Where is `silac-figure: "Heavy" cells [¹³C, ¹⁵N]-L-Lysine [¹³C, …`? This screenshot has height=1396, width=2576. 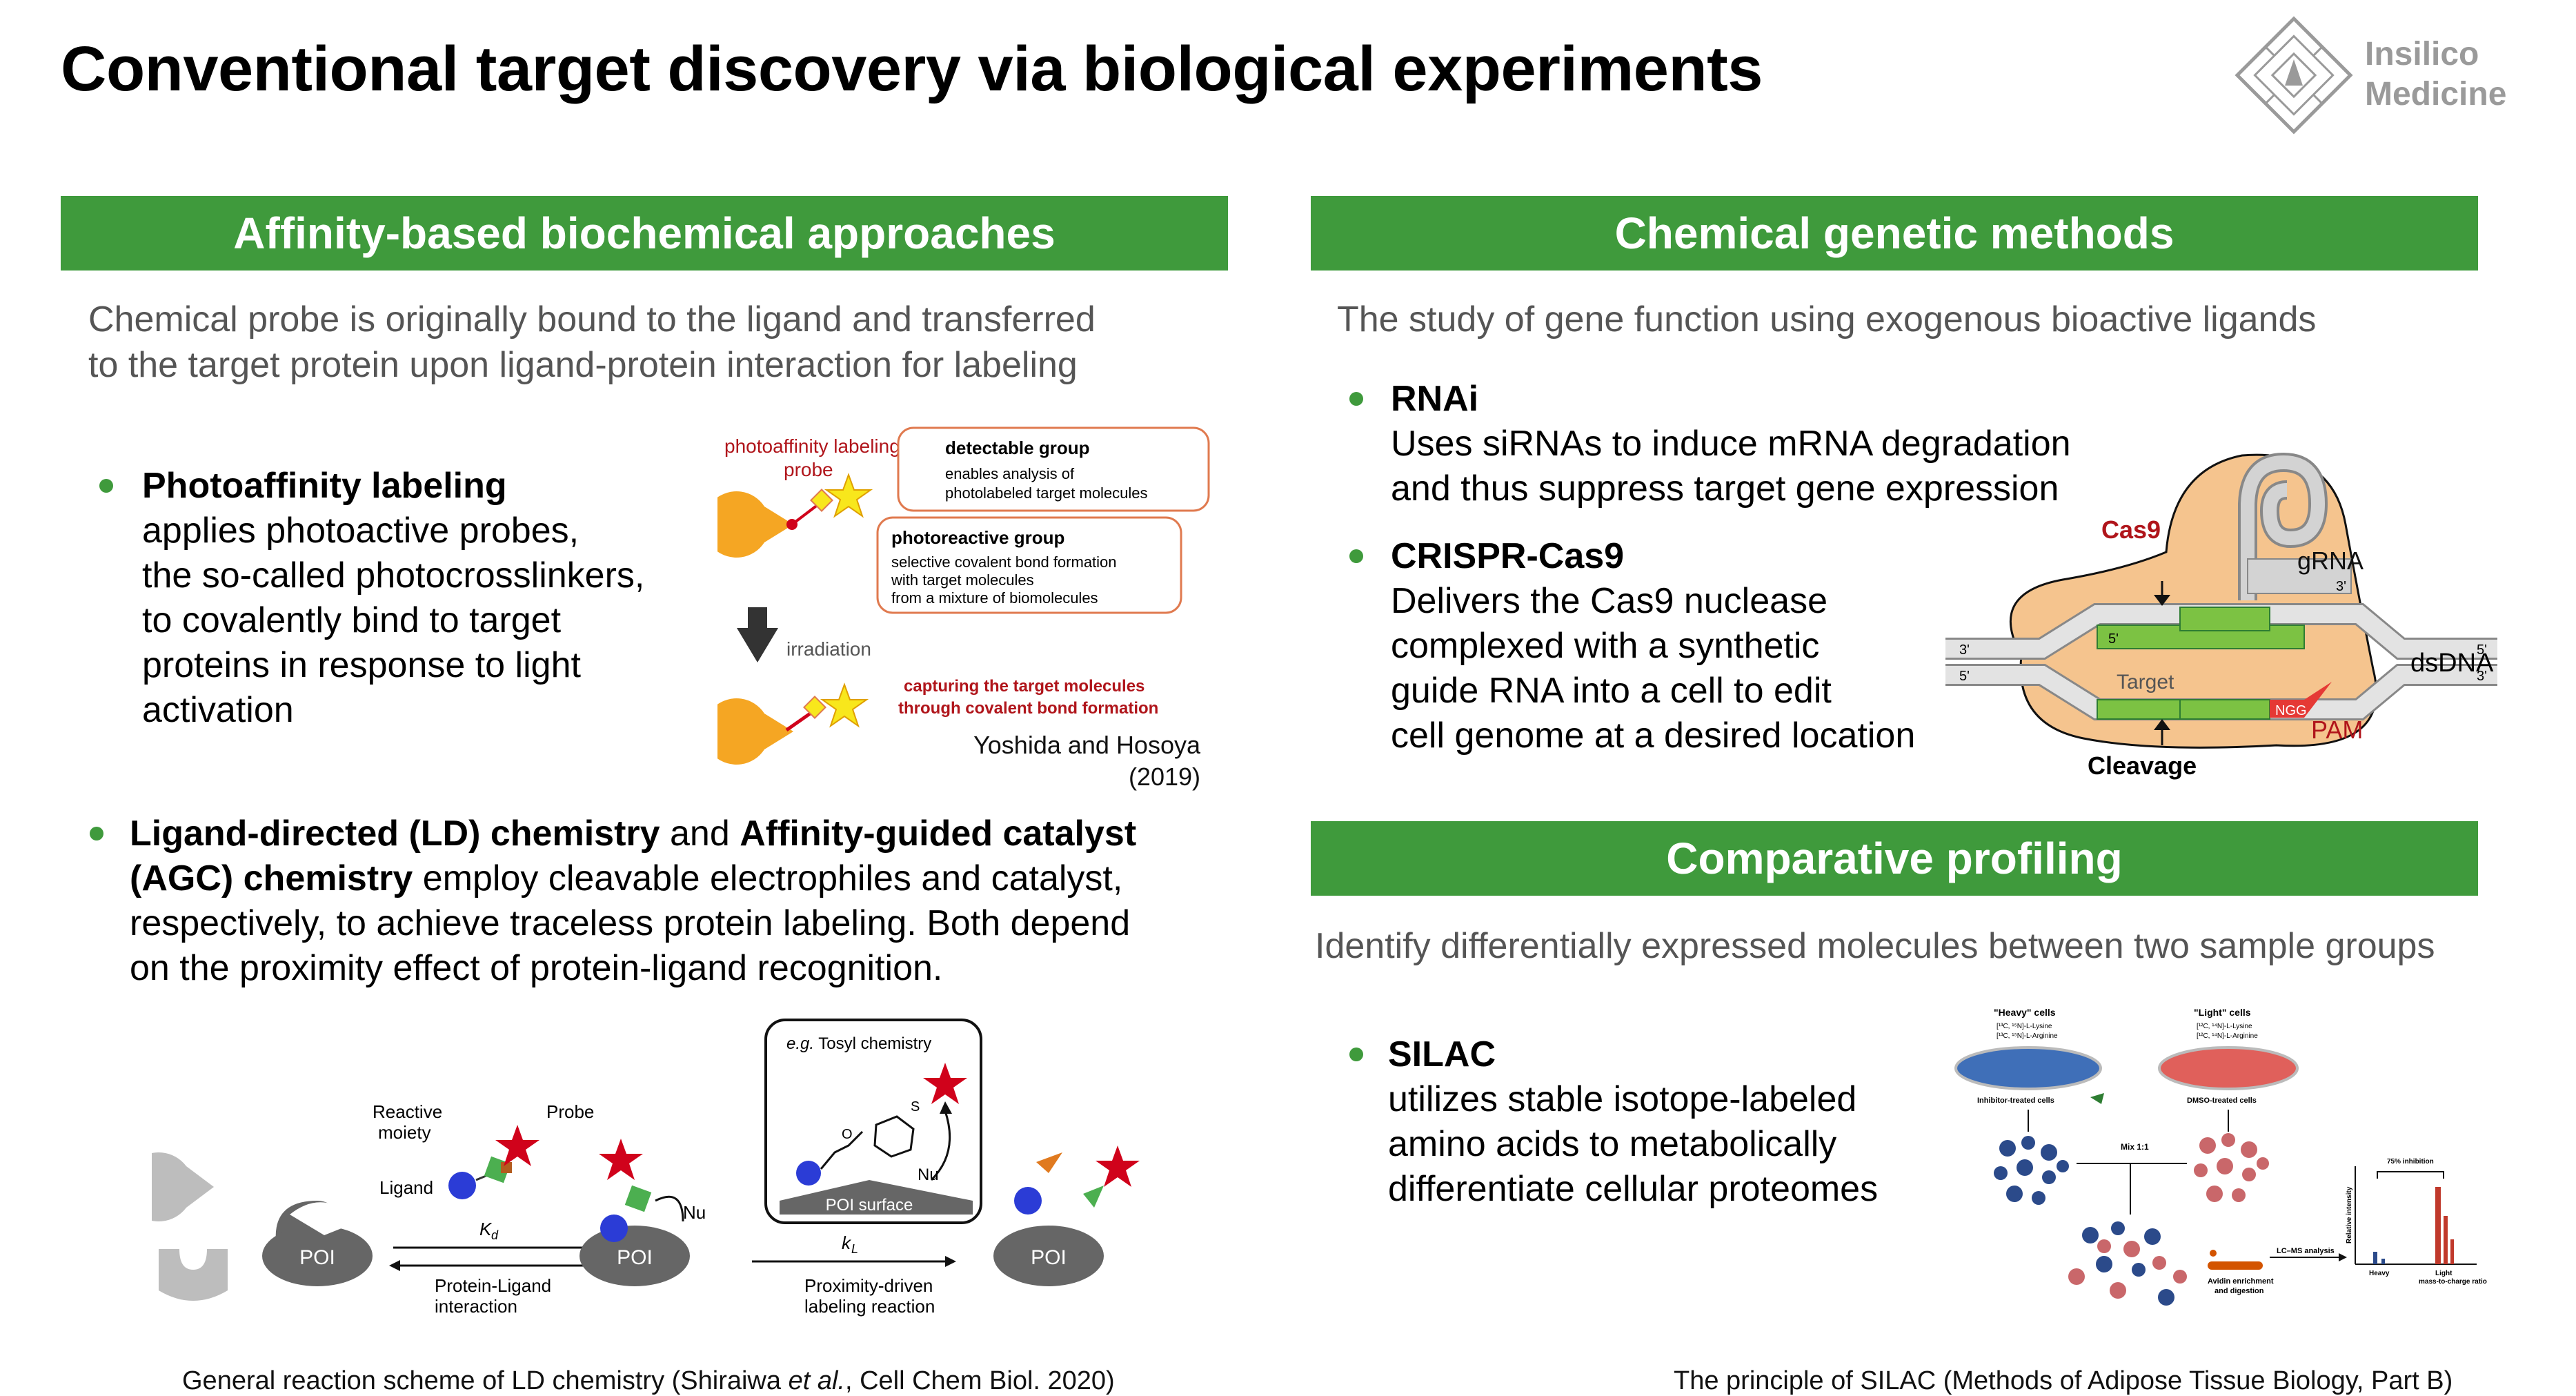 silac-figure: "Heavy" cells [¹³C, ¹⁵N]-L-Lysine [¹³C, … is located at coordinates (2220, 1156).